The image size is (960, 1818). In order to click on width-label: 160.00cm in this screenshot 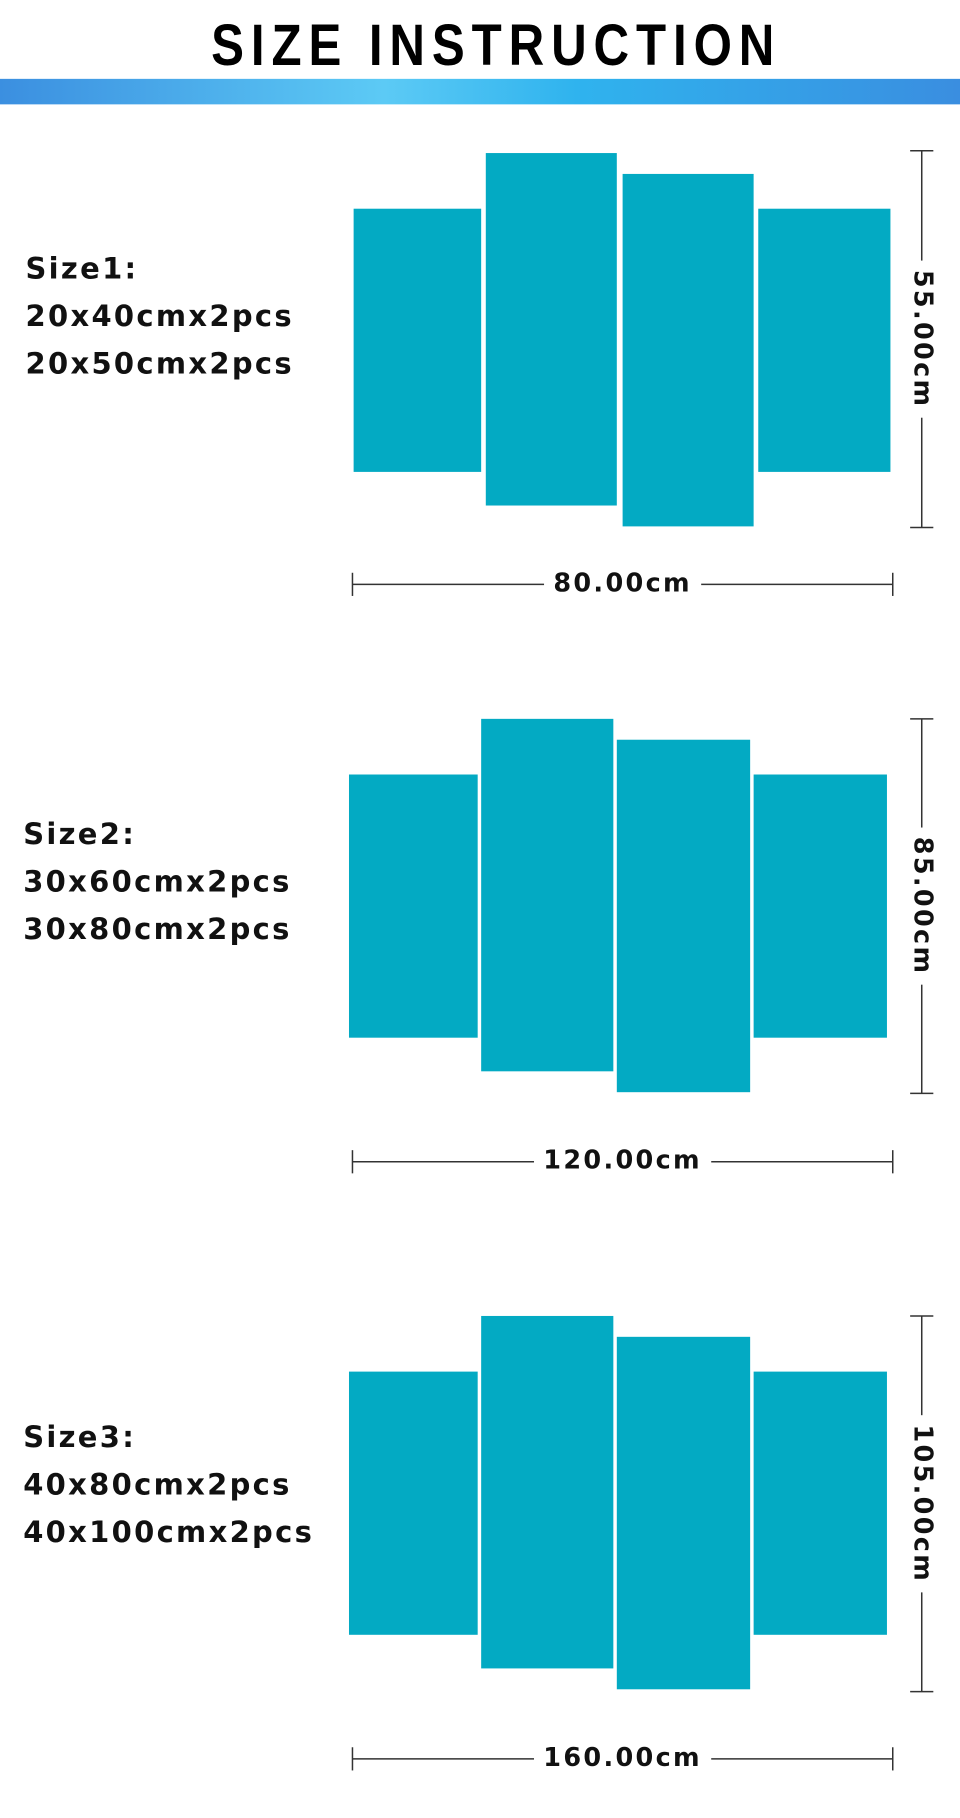, I will do `click(622, 1758)`.